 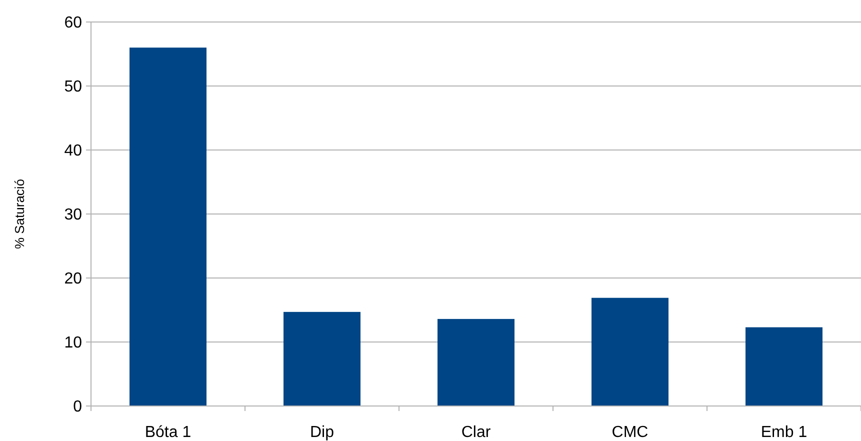 What do you see at coordinates (19, 214) in the screenshot?
I see `y-axis-title: % Saturació` at bounding box center [19, 214].